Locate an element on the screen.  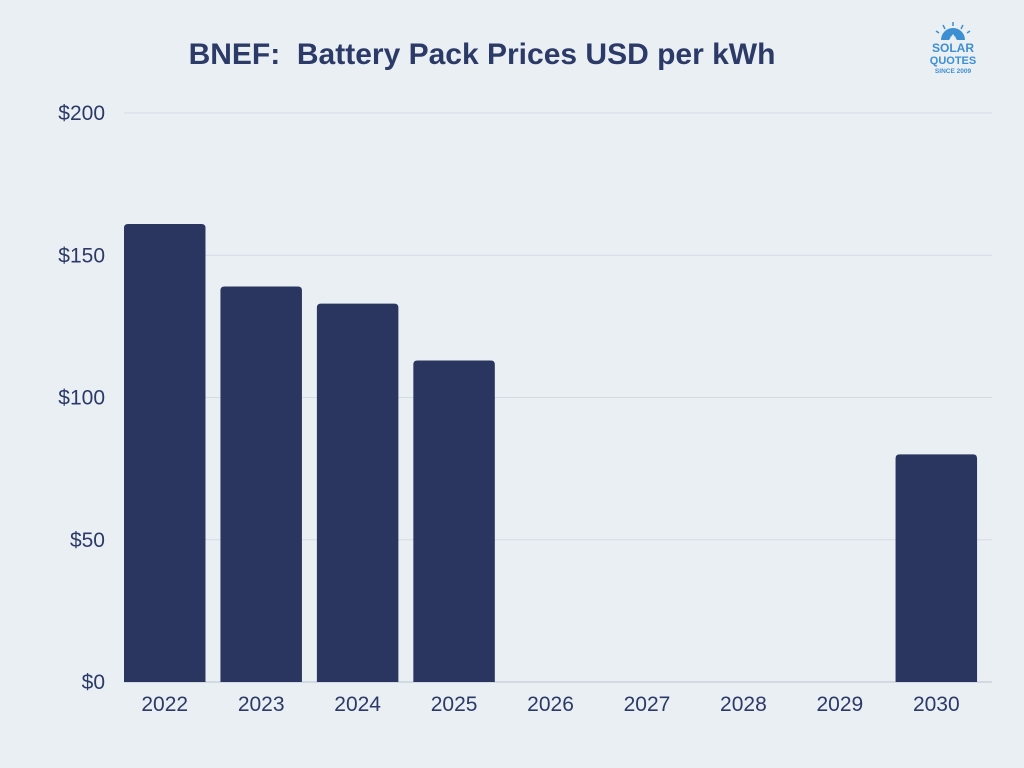
logo-line1: SOLAR is located at coordinates (953, 48).